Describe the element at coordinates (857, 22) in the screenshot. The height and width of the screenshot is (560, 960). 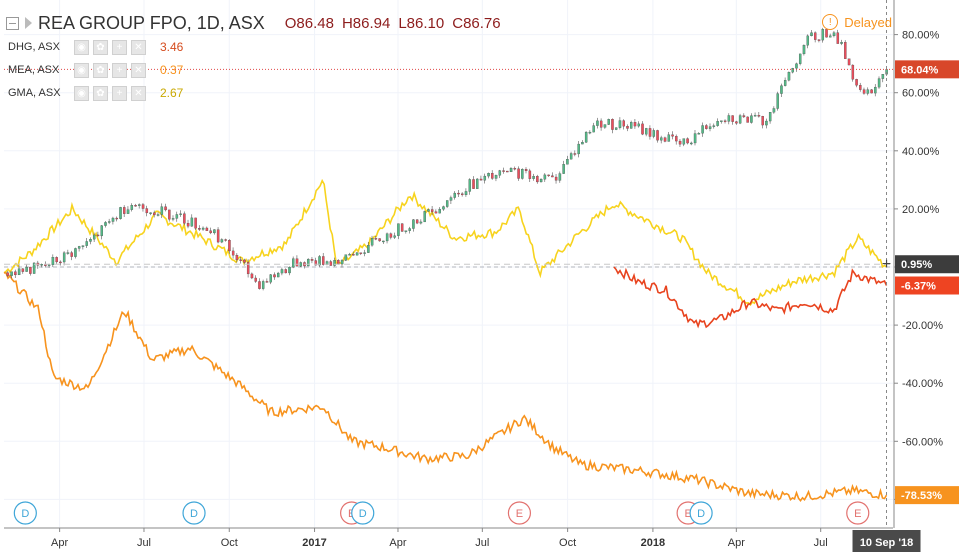
I see `delayed-badge: ! Delayed` at that location.